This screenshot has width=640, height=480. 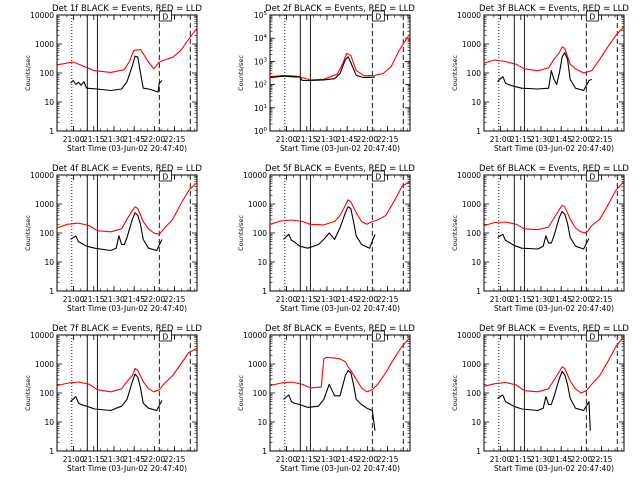 I want to click on panel-title: Det 5f BLACK = Events, RED = LLD, so click(x=340, y=169).